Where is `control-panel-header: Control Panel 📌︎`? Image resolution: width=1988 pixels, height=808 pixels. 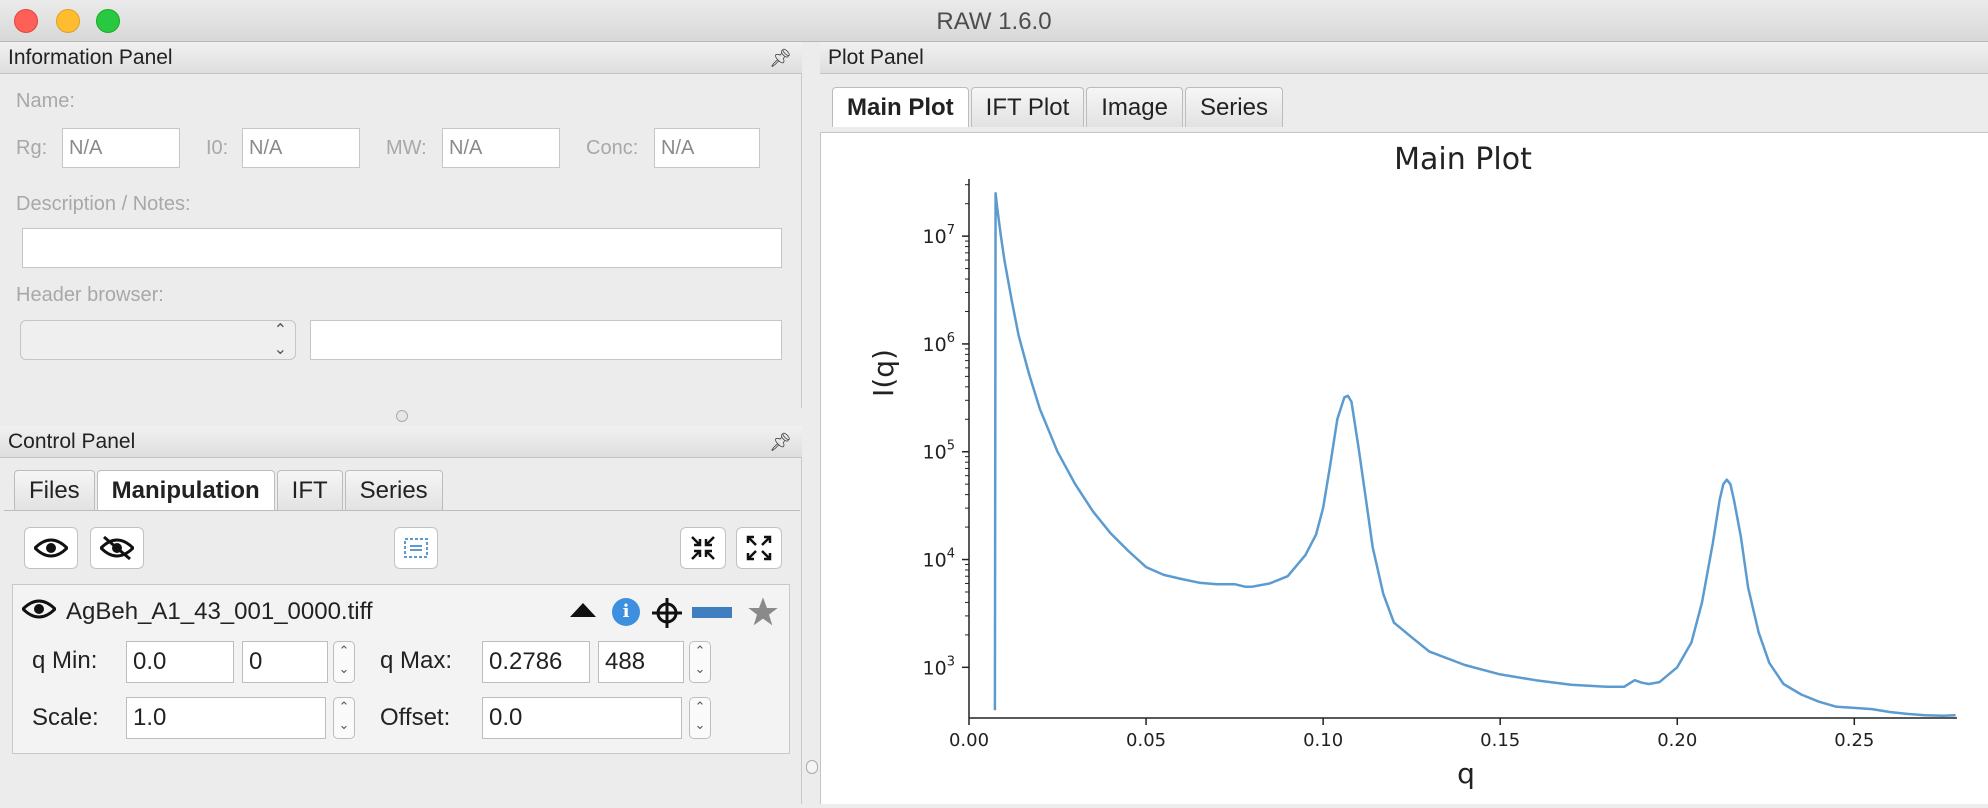
control-panel-header: Control Panel 📌︎ is located at coordinates (401, 442).